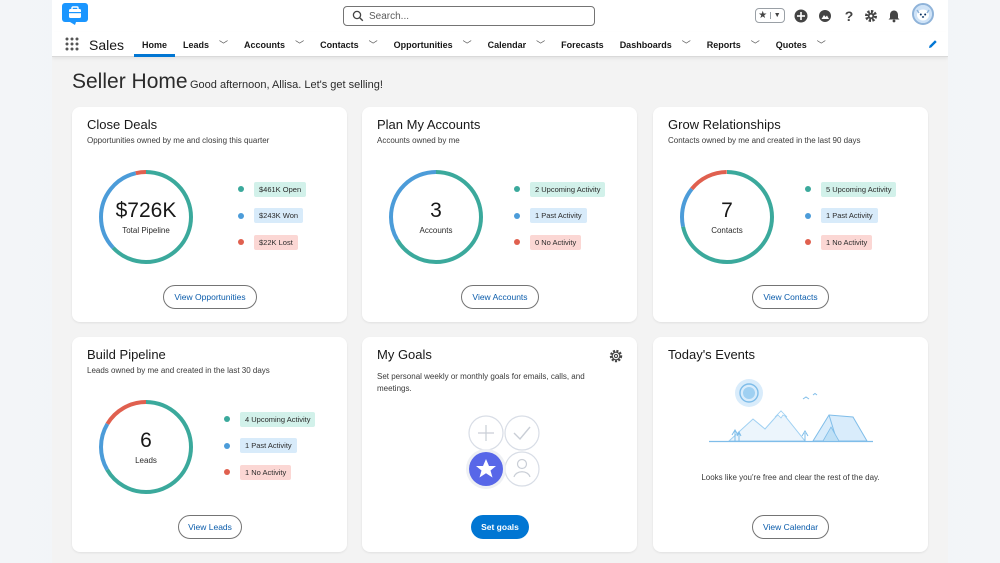  I want to click on trailhead-guidance-icon, so click(825, 16).